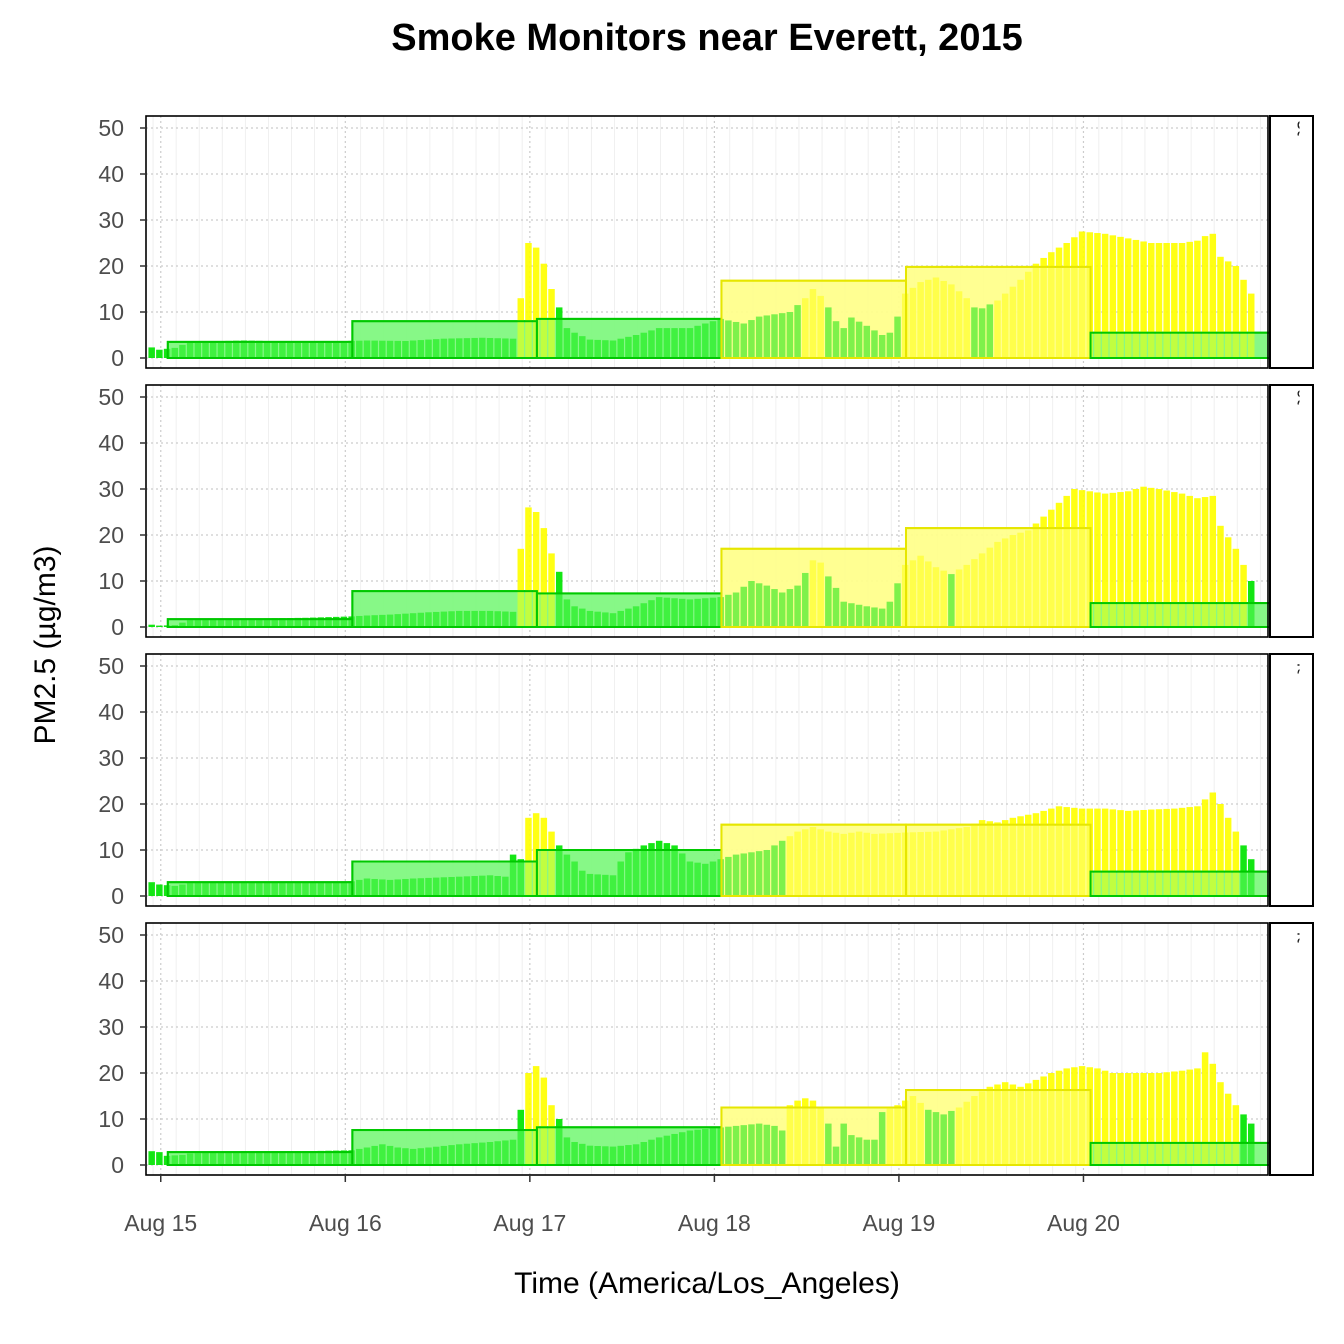 The height and width of the screenshot is (1344, 1344). What do you see at coordinates (111, 443) in the screenshot?
I see `y-tick-label: 40` at bounding box center [111, 443].